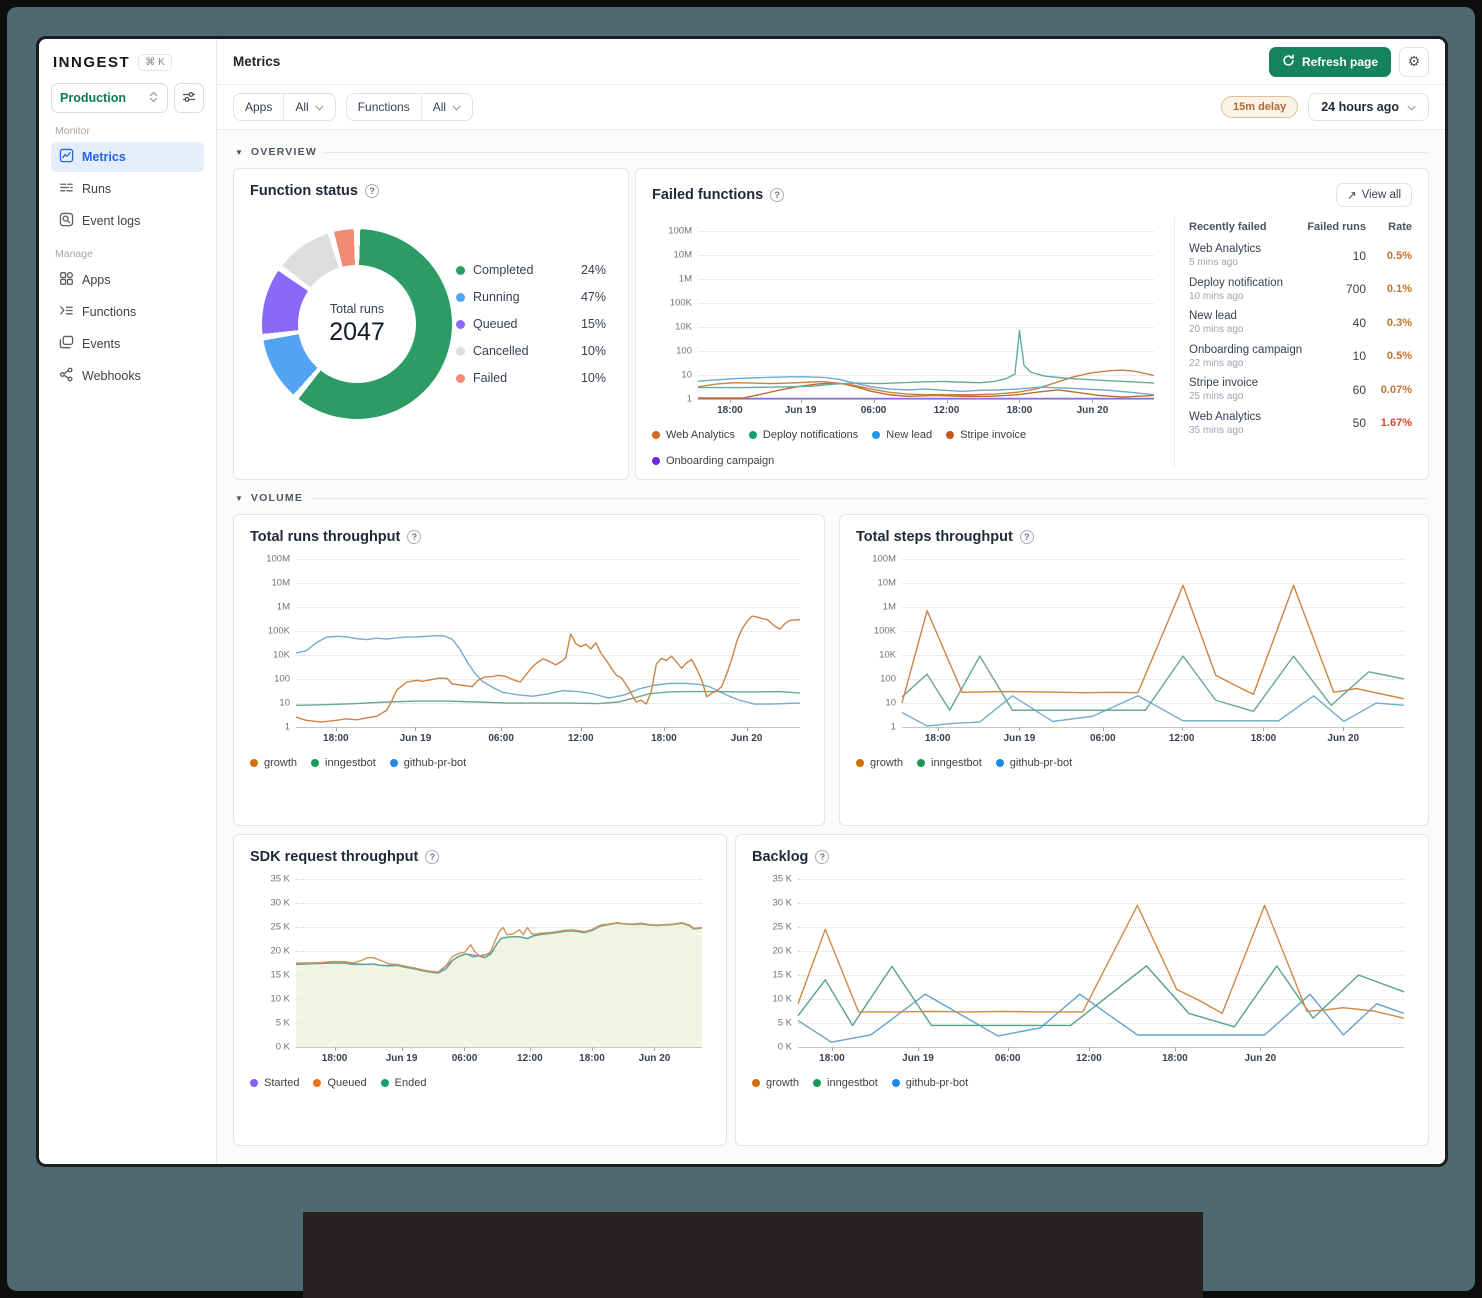 The width and height of the screenshot is (1482, 1298). I want to click on functions-filter-dropdown: All, so click(446, 107).